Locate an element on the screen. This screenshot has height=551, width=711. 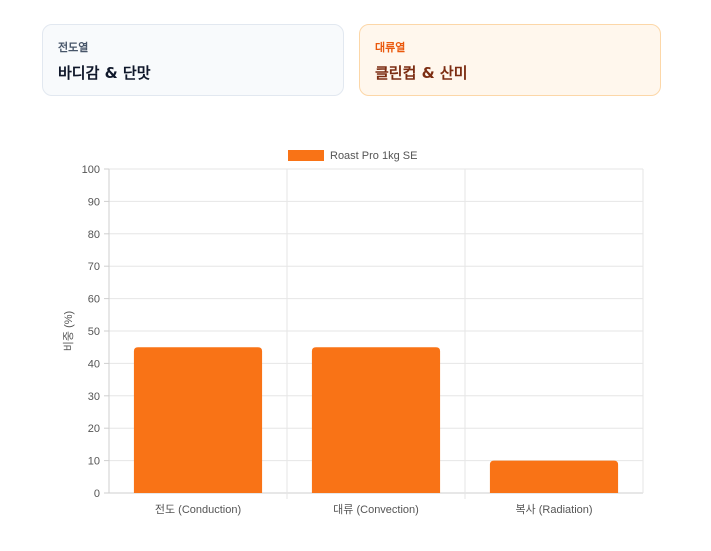
legend-label: Roast Pro 1kg SE is located at coordinates (373, 156).